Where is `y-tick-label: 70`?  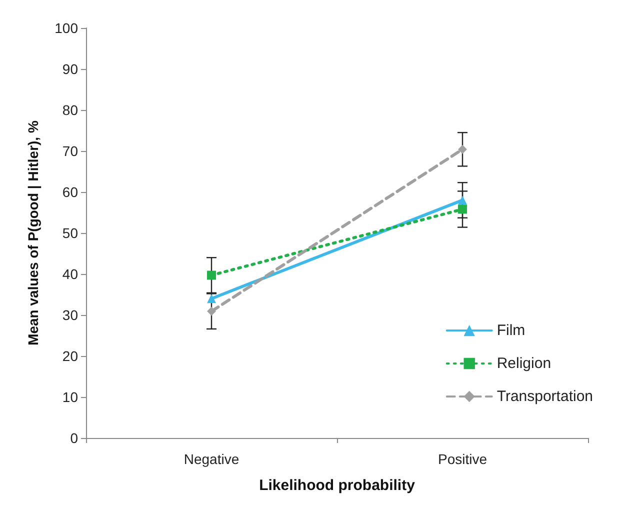
y-tick-label: 70 is located at coordinates (70, 151).